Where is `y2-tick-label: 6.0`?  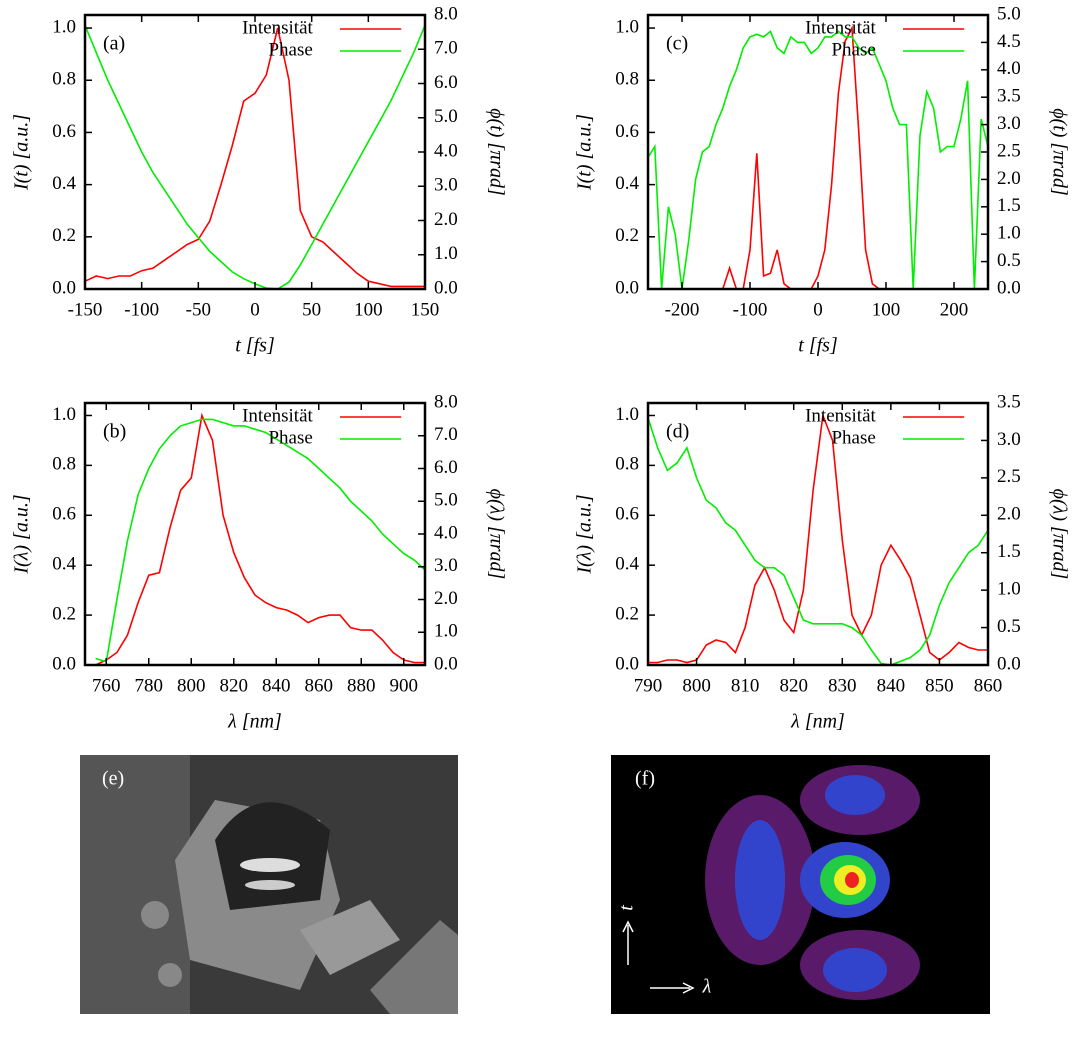 y2-tick-label: 6.0 is located at coordinates (446, 467).